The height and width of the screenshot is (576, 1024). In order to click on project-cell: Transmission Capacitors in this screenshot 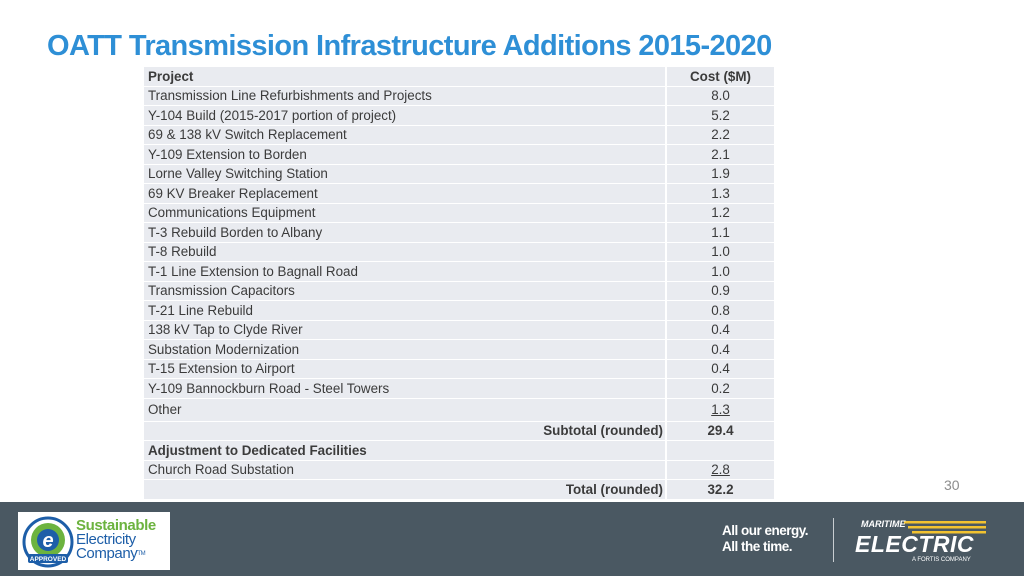, I will do `click(404, 291)`.